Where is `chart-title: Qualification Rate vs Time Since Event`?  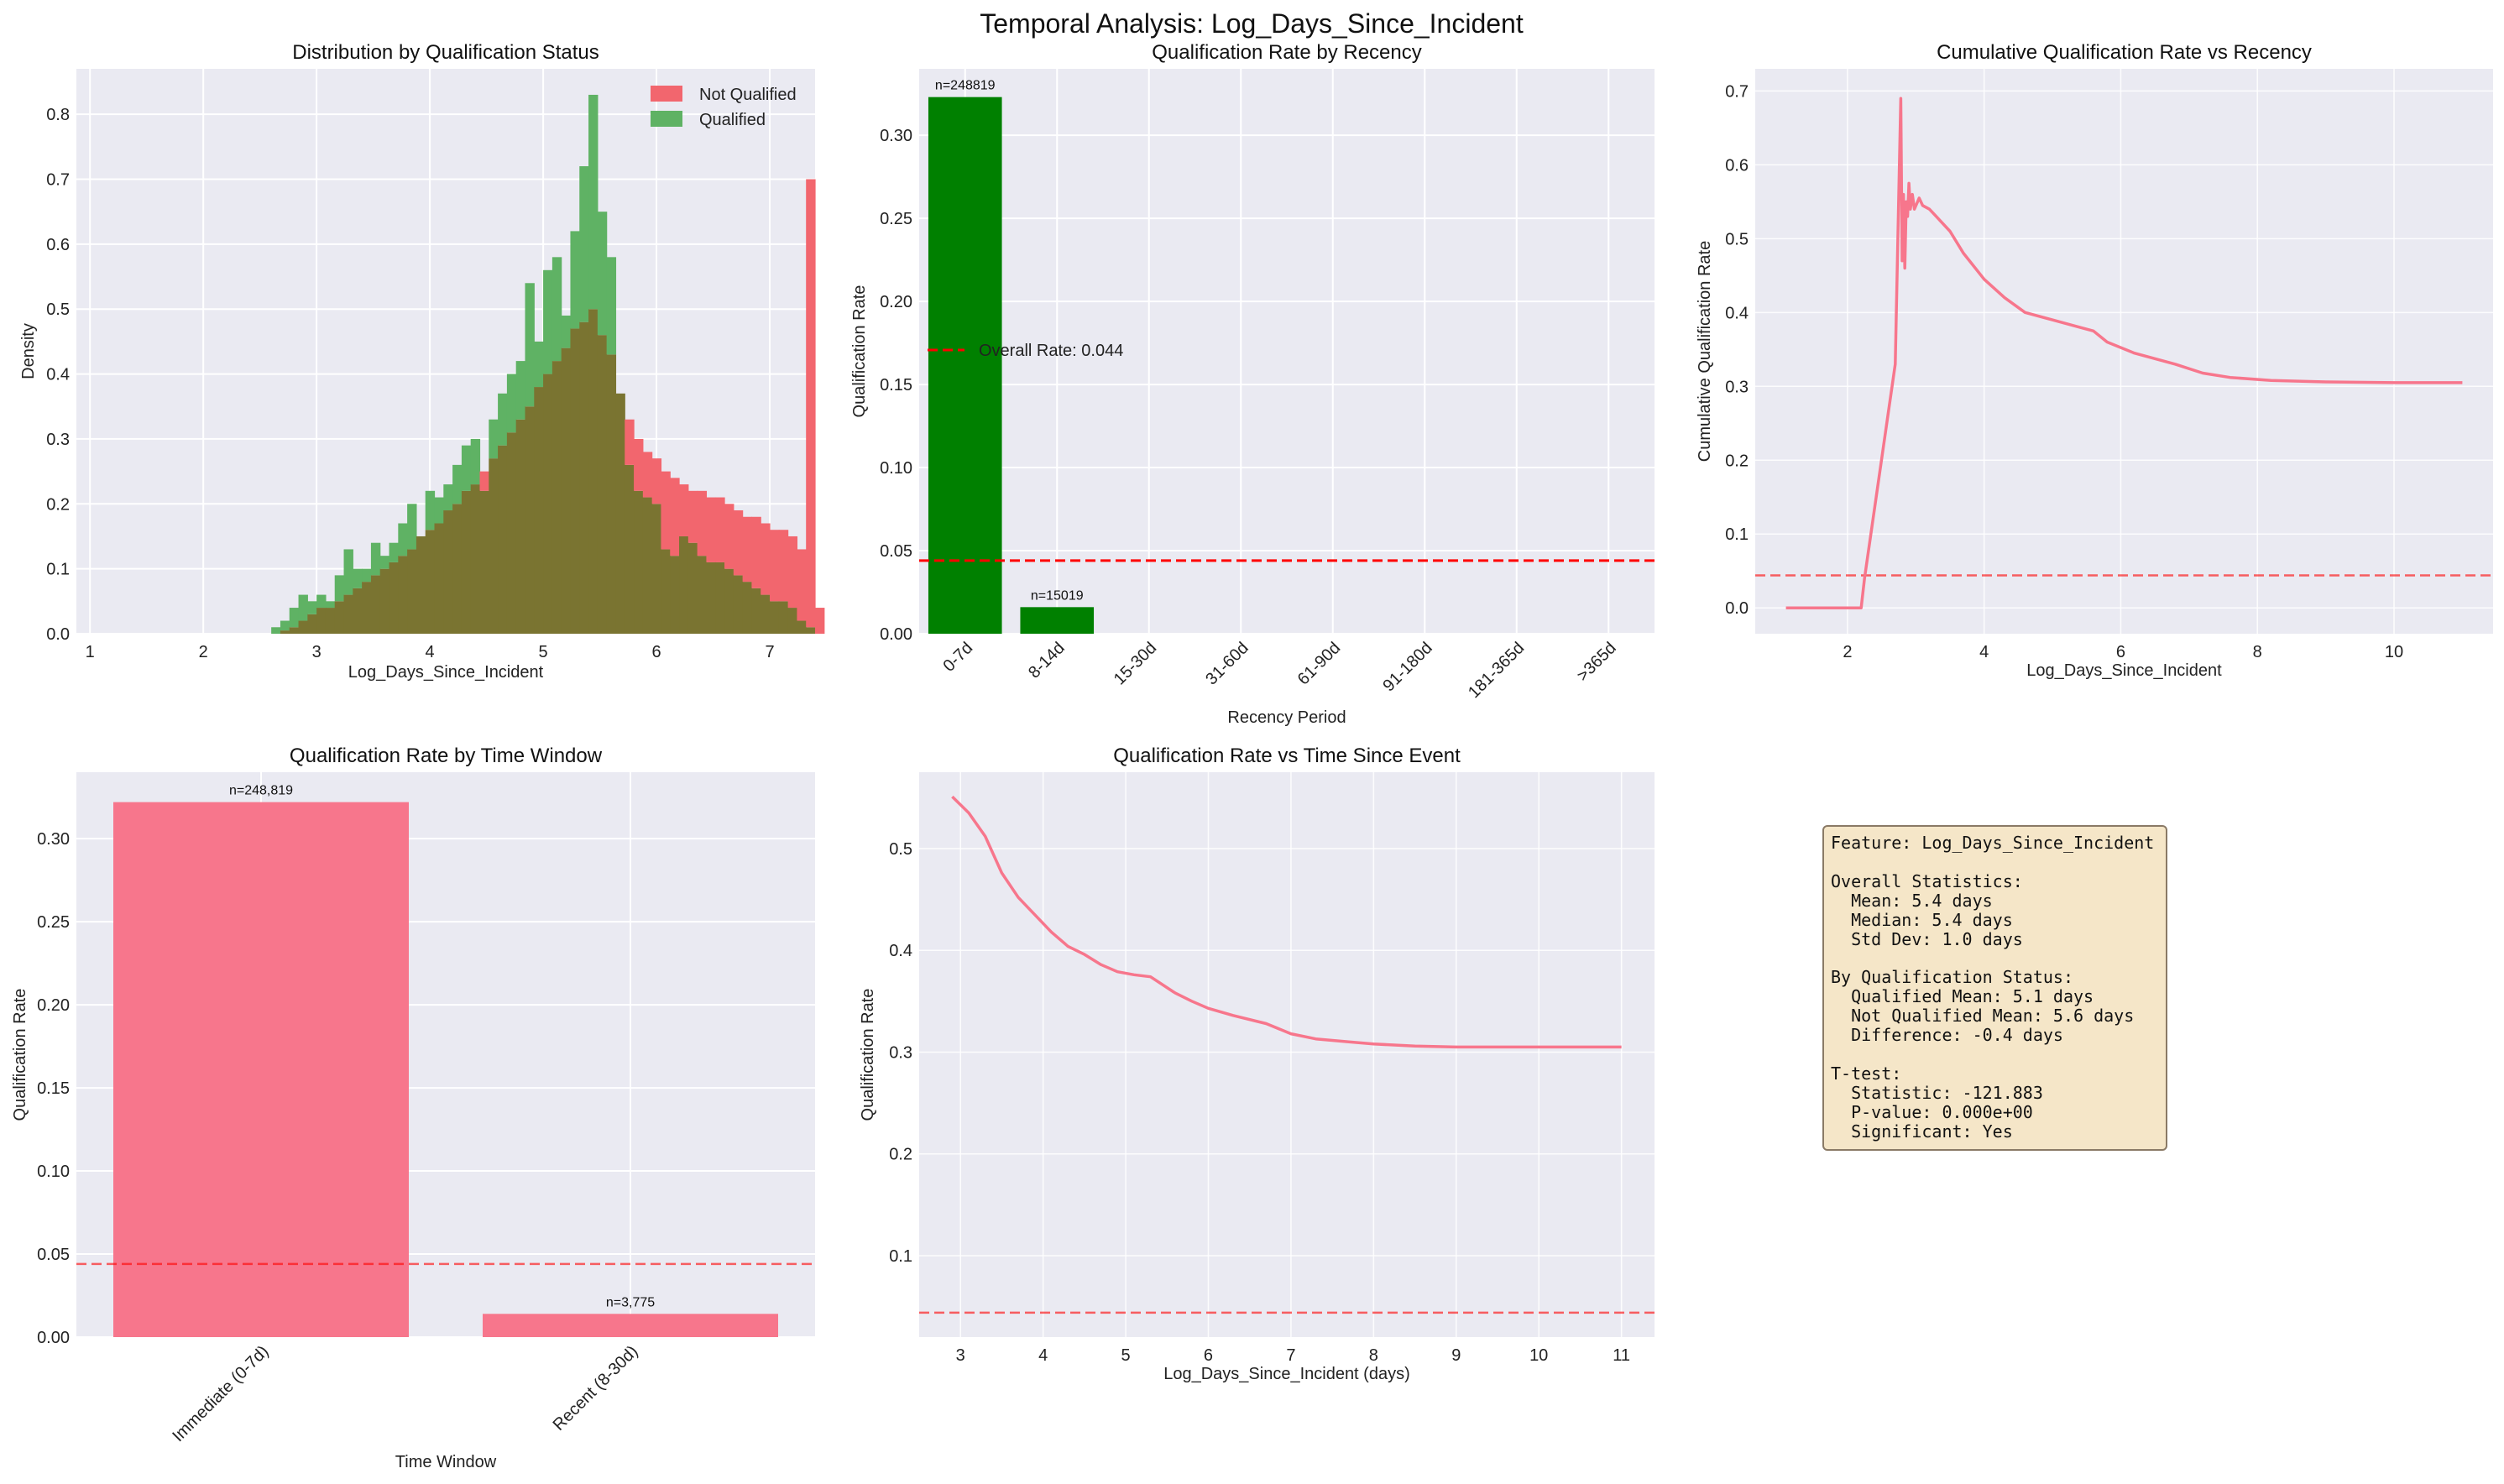 chart-title: Qualification Rate vs Time Since Event is located at coordinates (1287, 756).